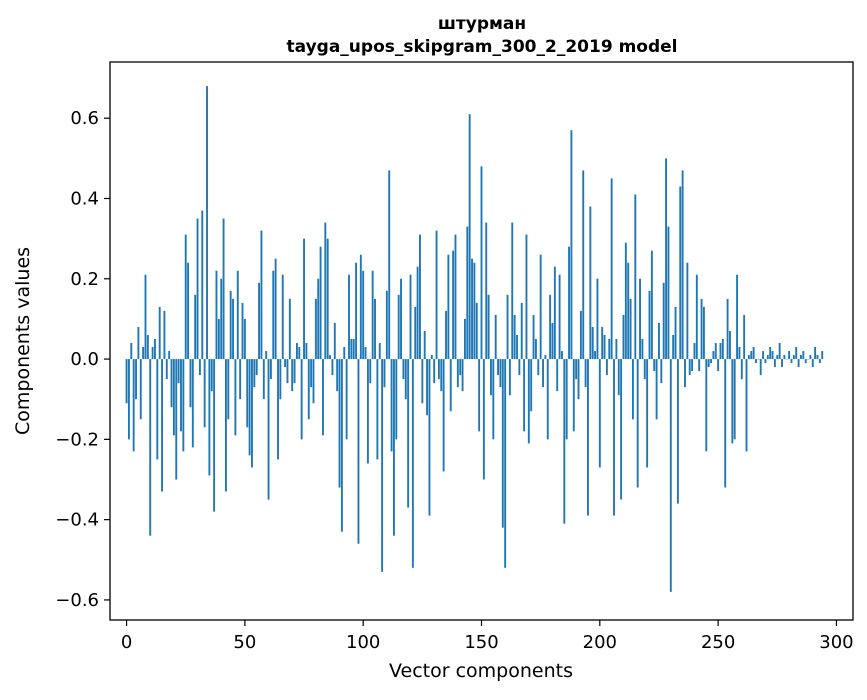  What do you see at coordinates (82, 359) in the screenshot?
I see `y-axis-ticks: −0.6−0.4−0.20.00.20.40.6` at bounding box center [82, 359].